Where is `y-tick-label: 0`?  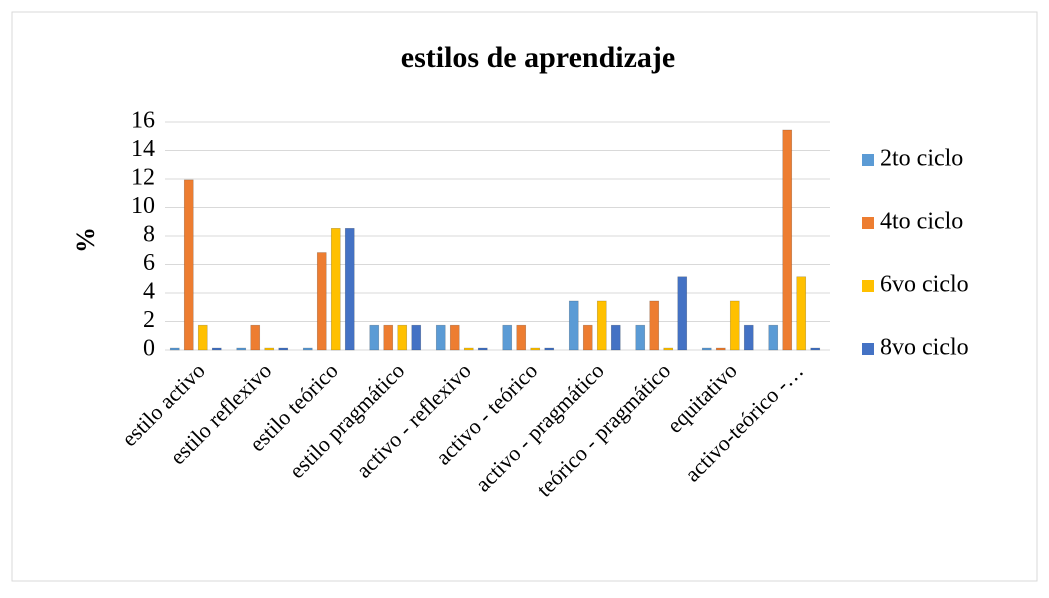 y-tick-label: 0 is located at coordinates (149, 349).